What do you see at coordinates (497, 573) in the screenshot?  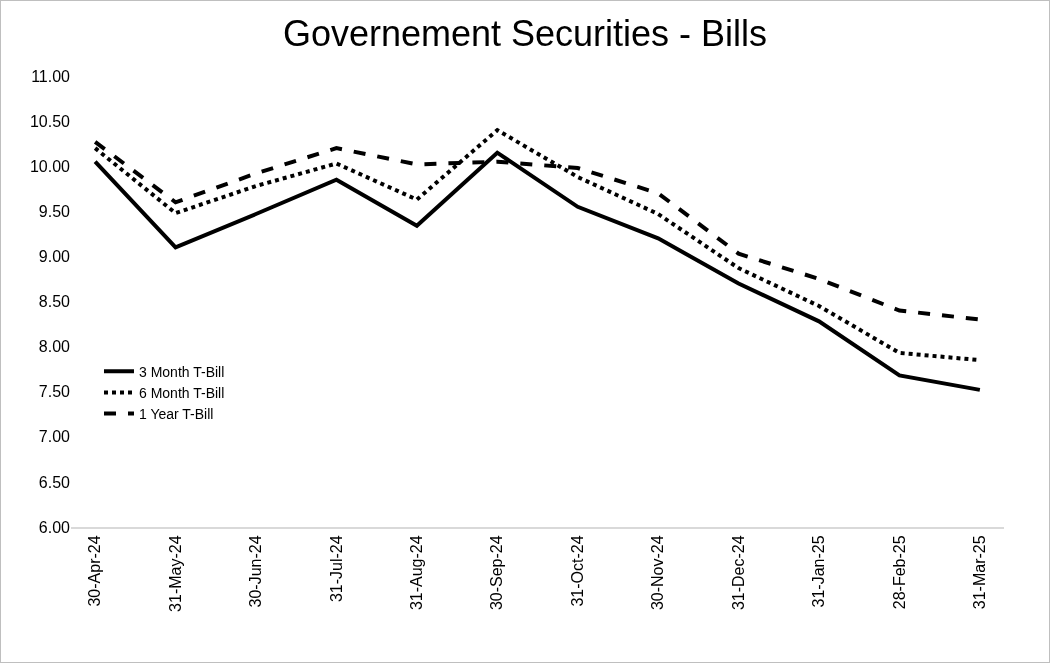 I see `x-tick-label: 30-Sep-24` at bounding box center [497, 573].